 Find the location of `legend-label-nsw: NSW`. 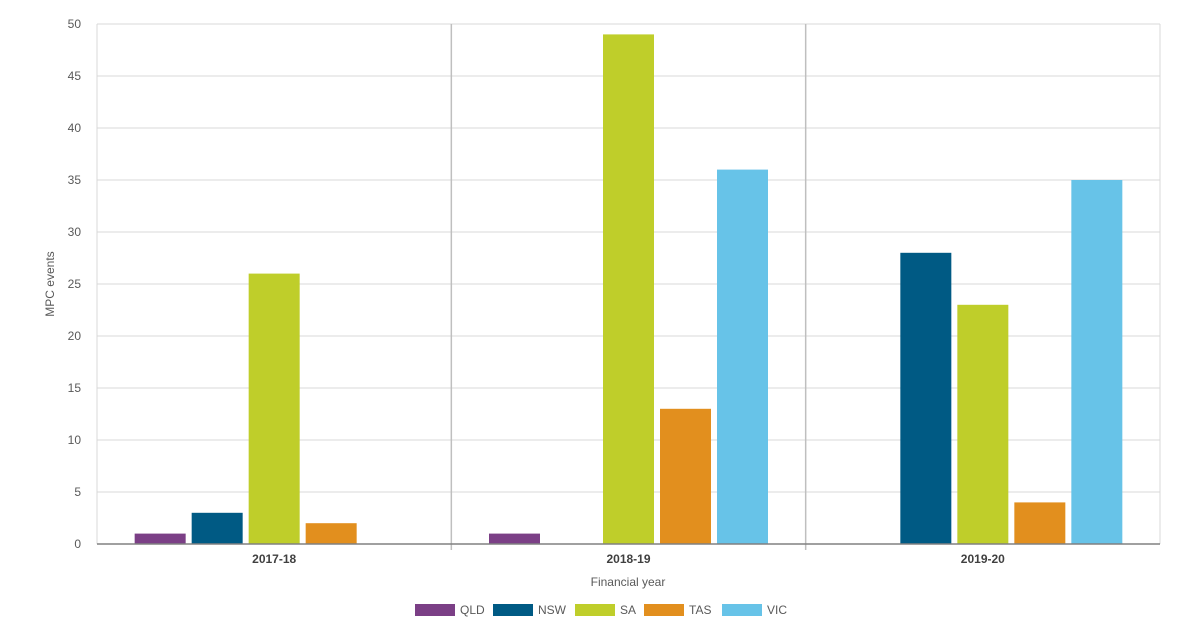

legend-label-nsw: NSW is located at coordinates (552, 610).